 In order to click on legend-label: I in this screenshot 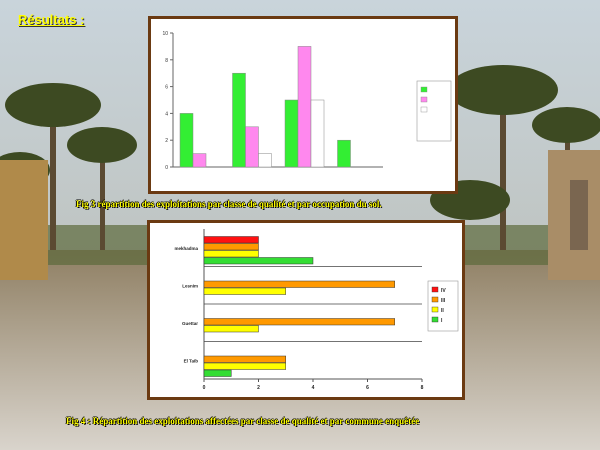, I will do `click(442, 321)`.